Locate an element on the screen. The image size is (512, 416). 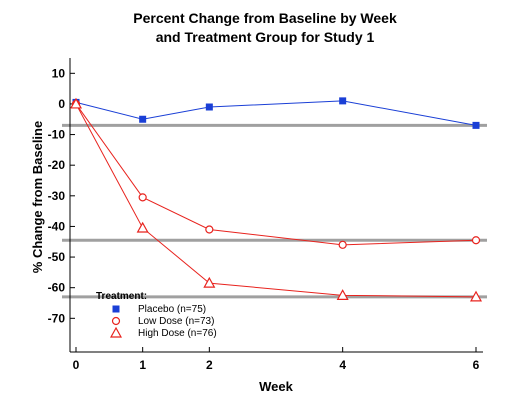
x-axis-ticks: 0 1 2 4 6 is located at coordinates (276, 359).